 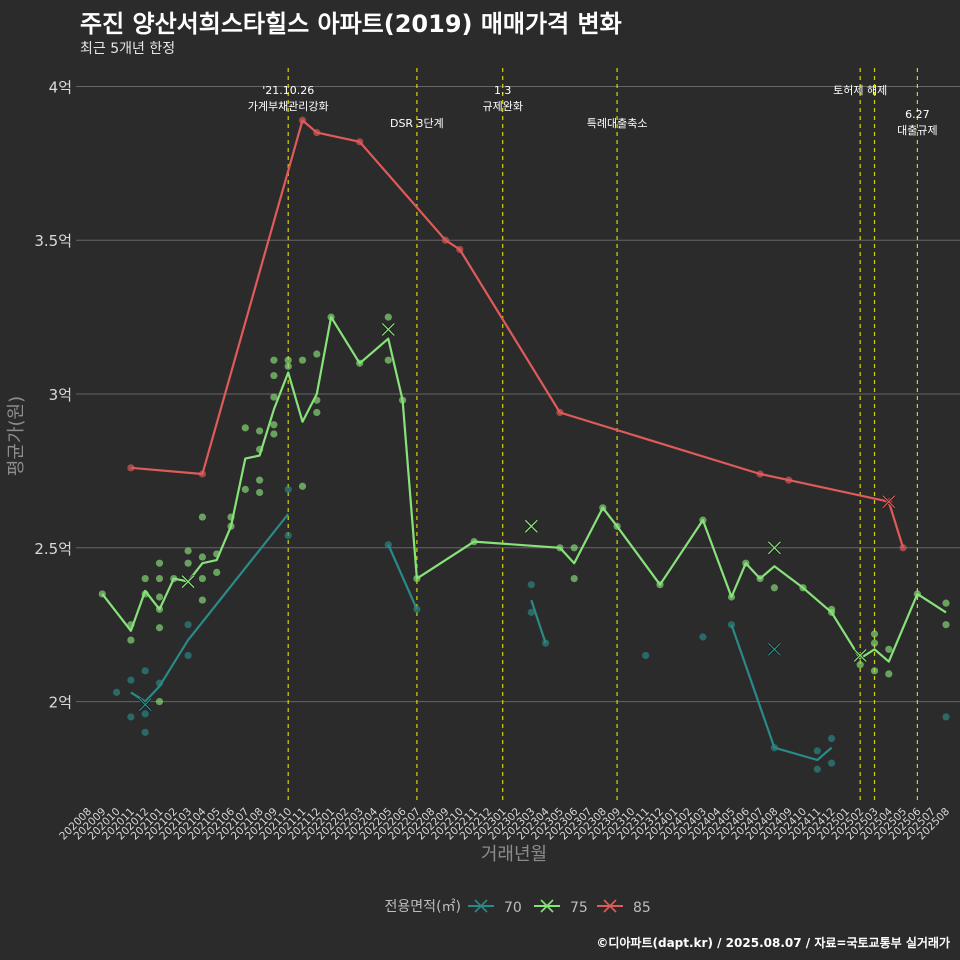 What do you see at coordinates (579, 908) in the screenshot?
I see `legend-label: 75` at bounding box center [579, 908].